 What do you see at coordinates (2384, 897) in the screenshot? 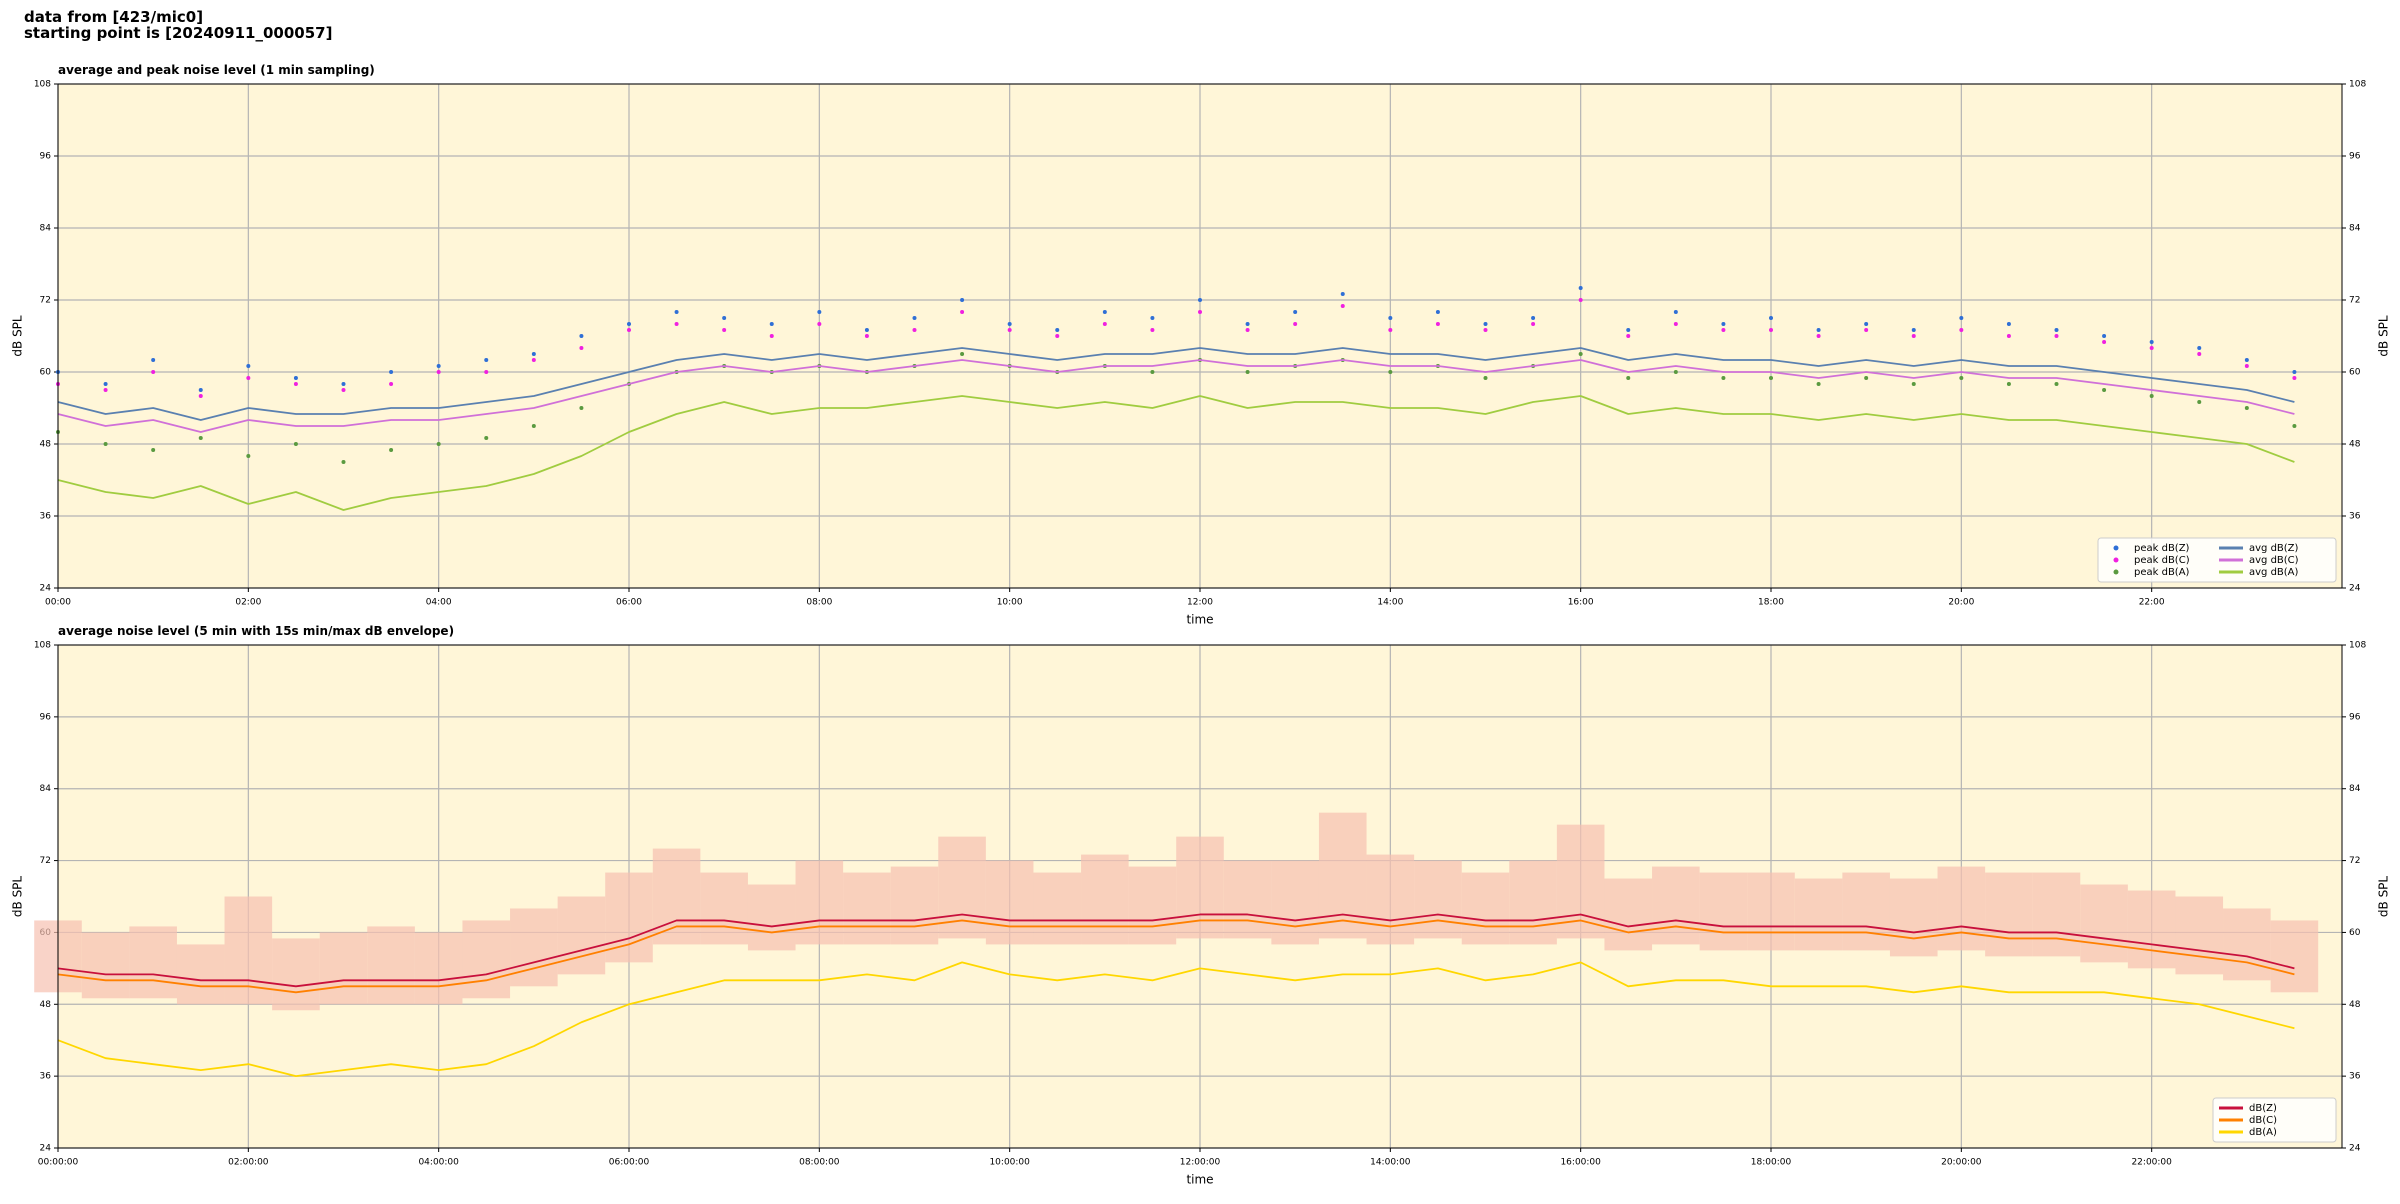
I see `y-axis-label: dB SPL` at bounding box center [2384, 897].